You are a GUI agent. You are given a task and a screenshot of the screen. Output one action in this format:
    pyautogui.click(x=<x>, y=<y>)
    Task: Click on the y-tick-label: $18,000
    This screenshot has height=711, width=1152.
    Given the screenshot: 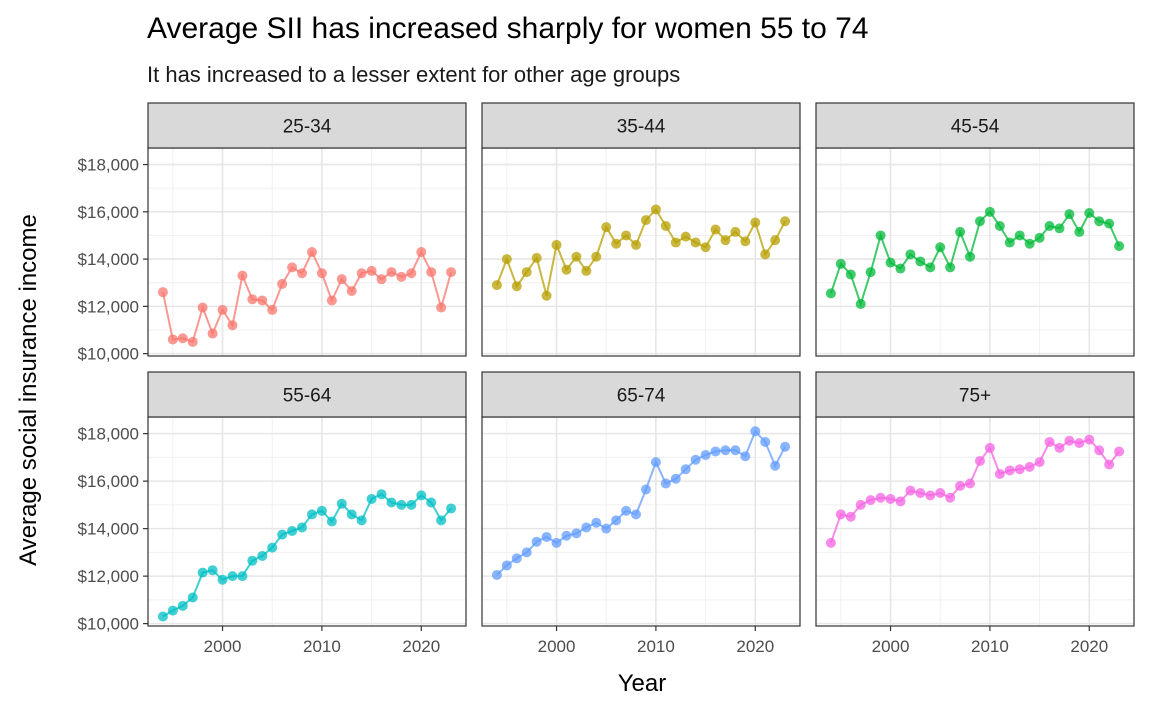 What is the action you would take?
    pyautogui.click(x=108, y=434)
    